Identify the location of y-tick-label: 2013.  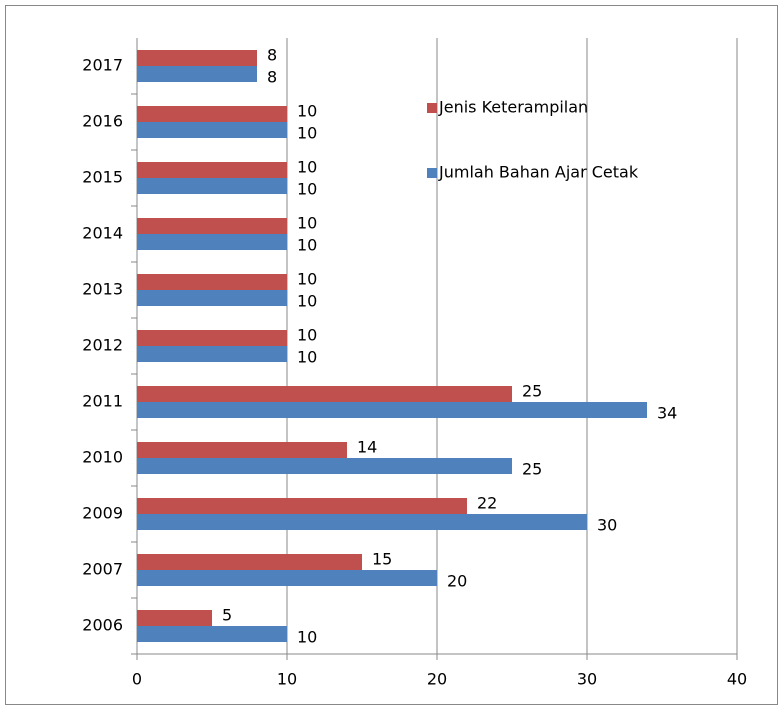
(102, 289).